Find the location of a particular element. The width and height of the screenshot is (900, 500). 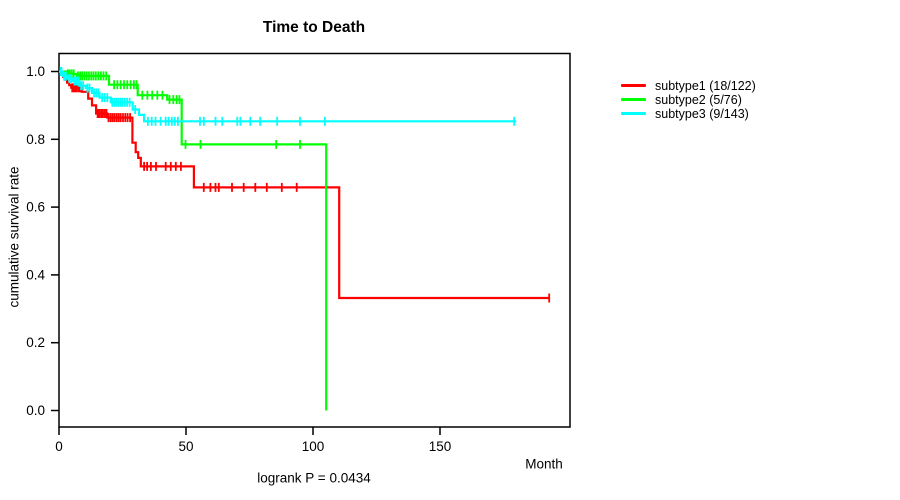

legend-label: subtype3 (9/143) is located at coordinates (702, 113).